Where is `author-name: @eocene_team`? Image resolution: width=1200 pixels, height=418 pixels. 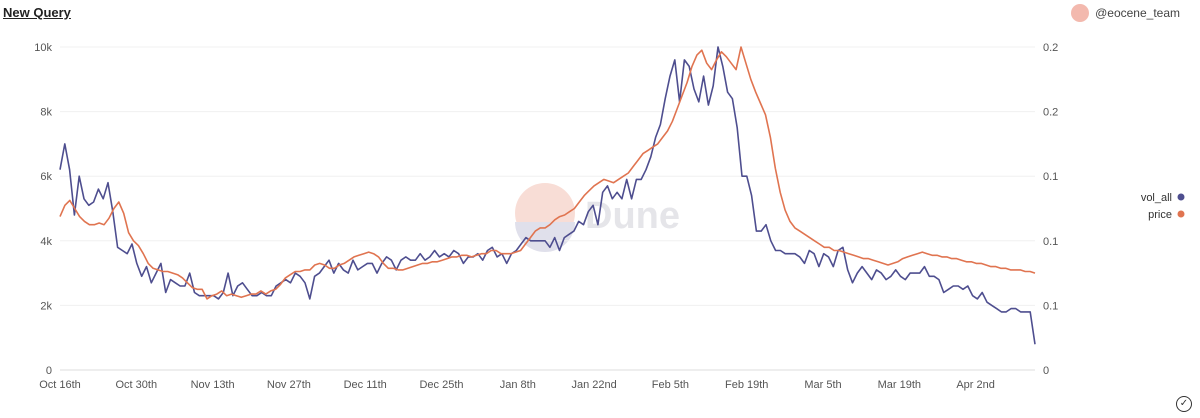
author-name: @eocene_team is located at coordinates (1137, 13).